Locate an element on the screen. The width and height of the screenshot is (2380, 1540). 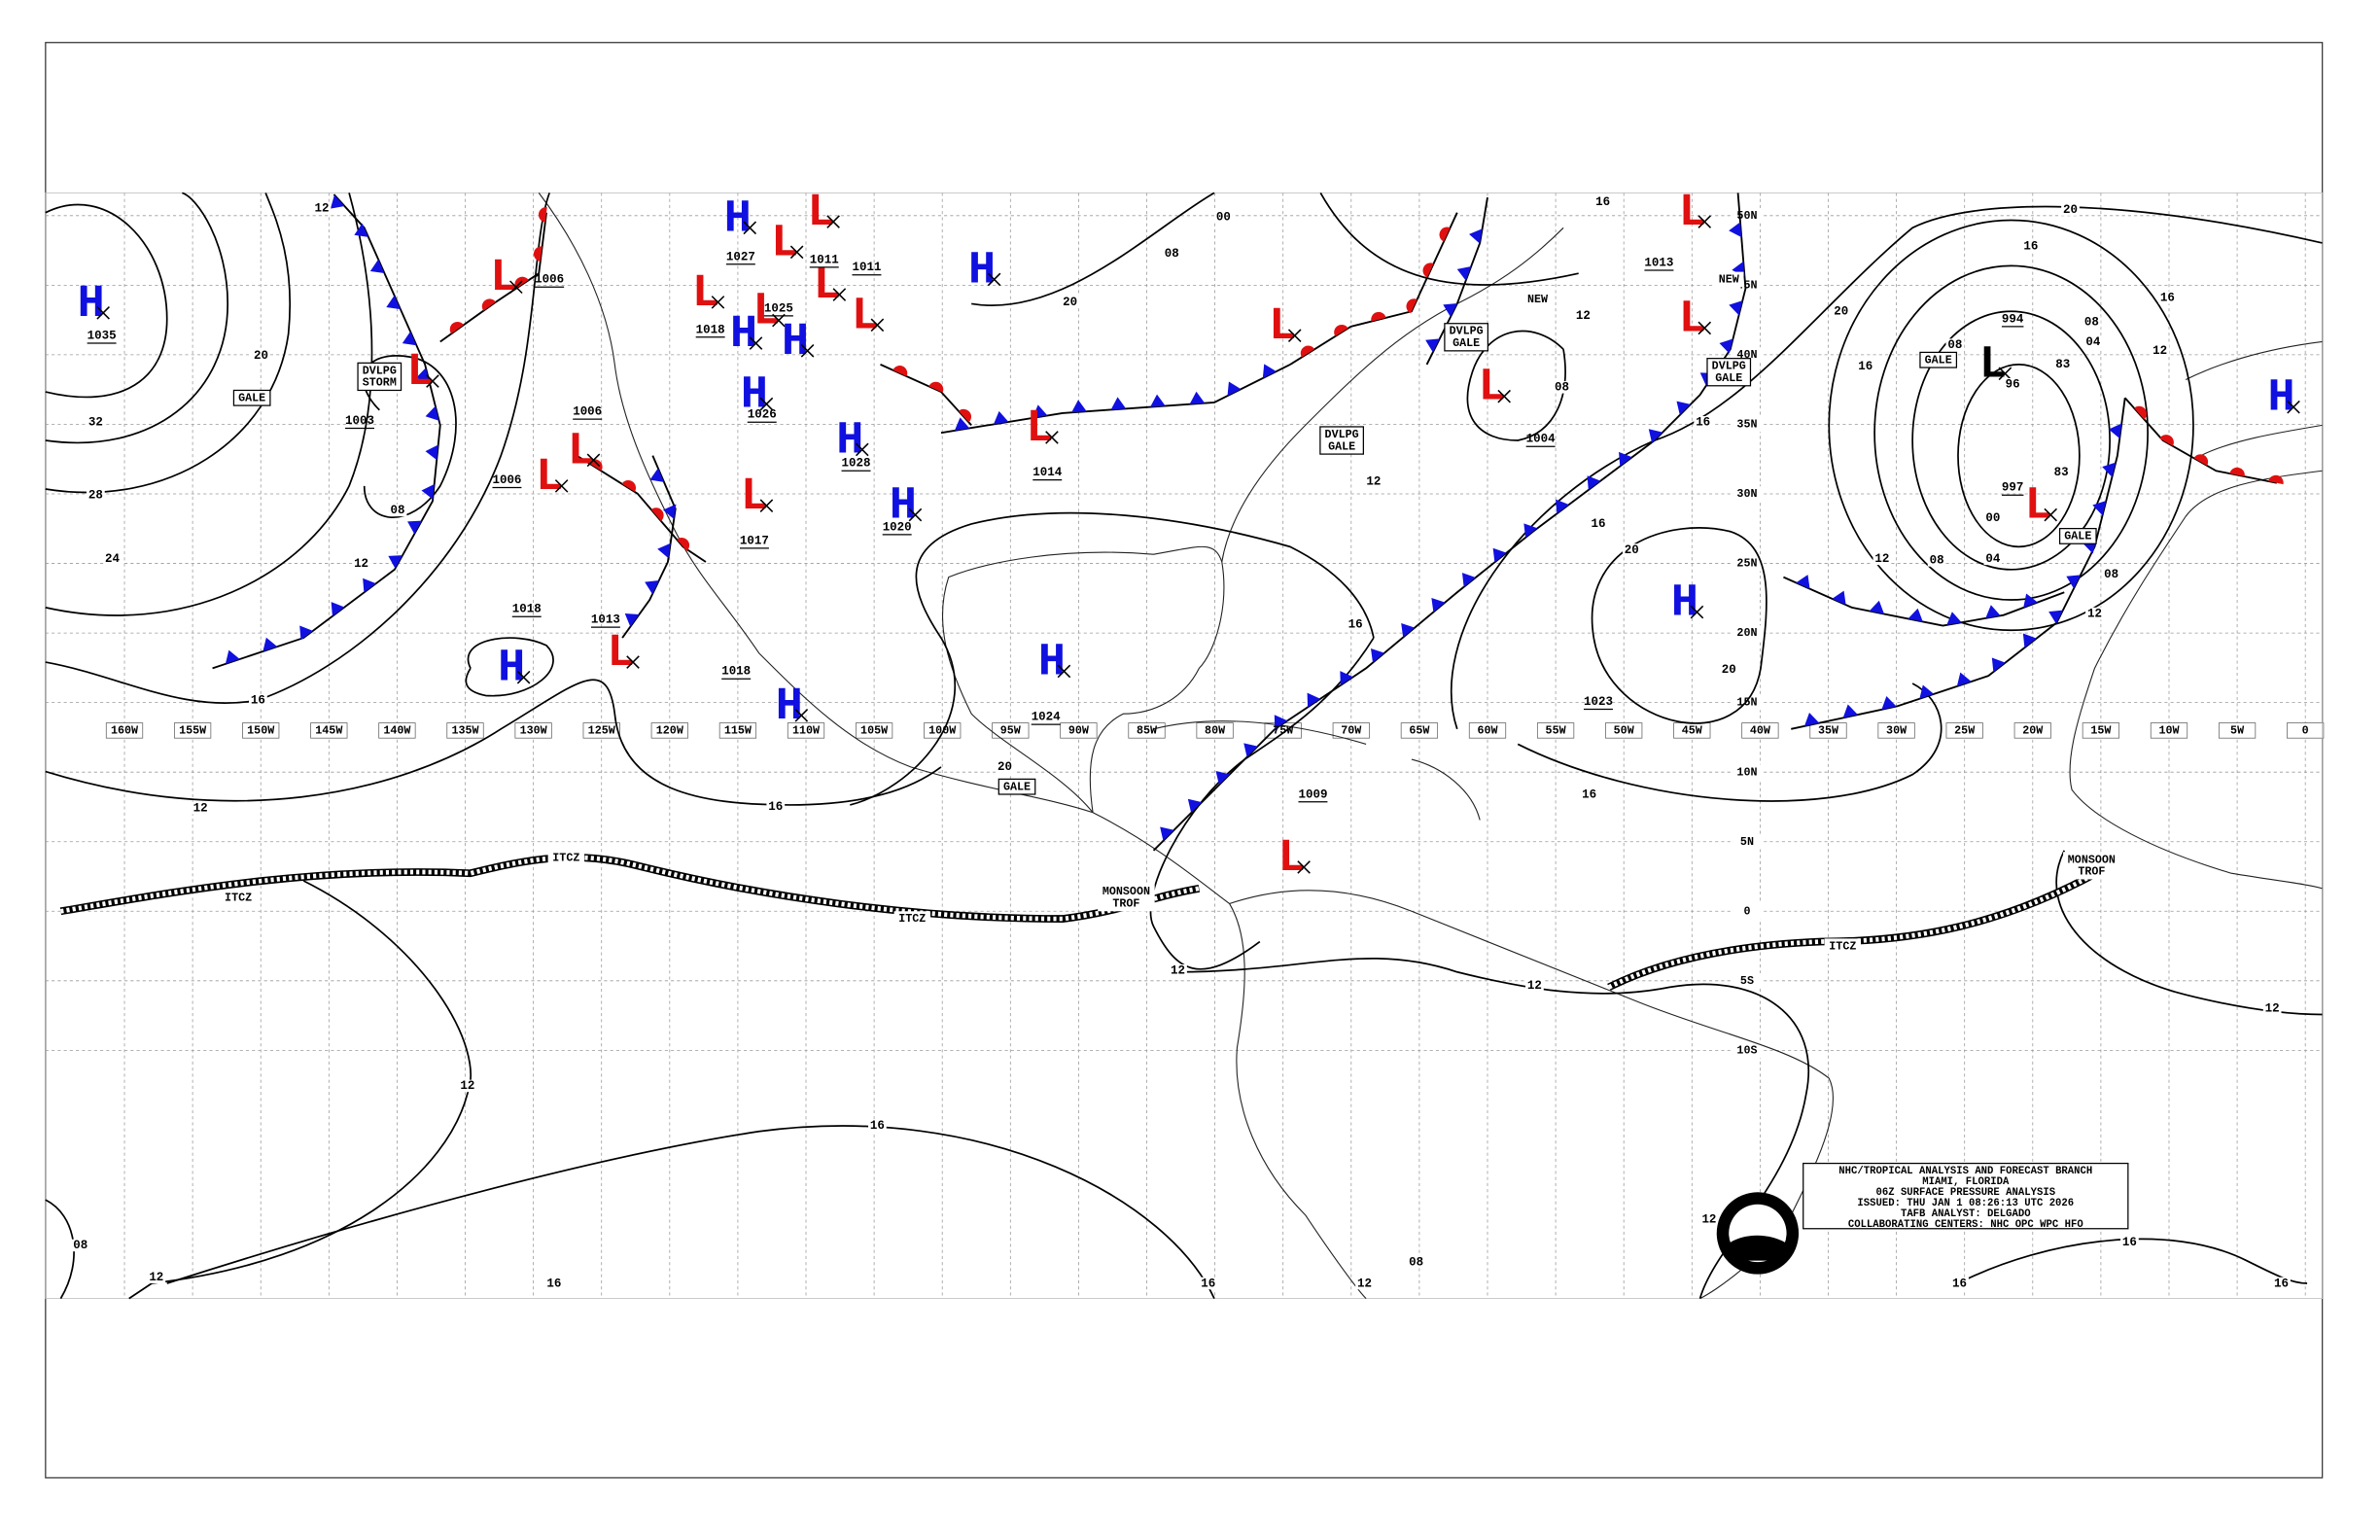
isobar-label: 08 is located at coordinates (1954, 345).